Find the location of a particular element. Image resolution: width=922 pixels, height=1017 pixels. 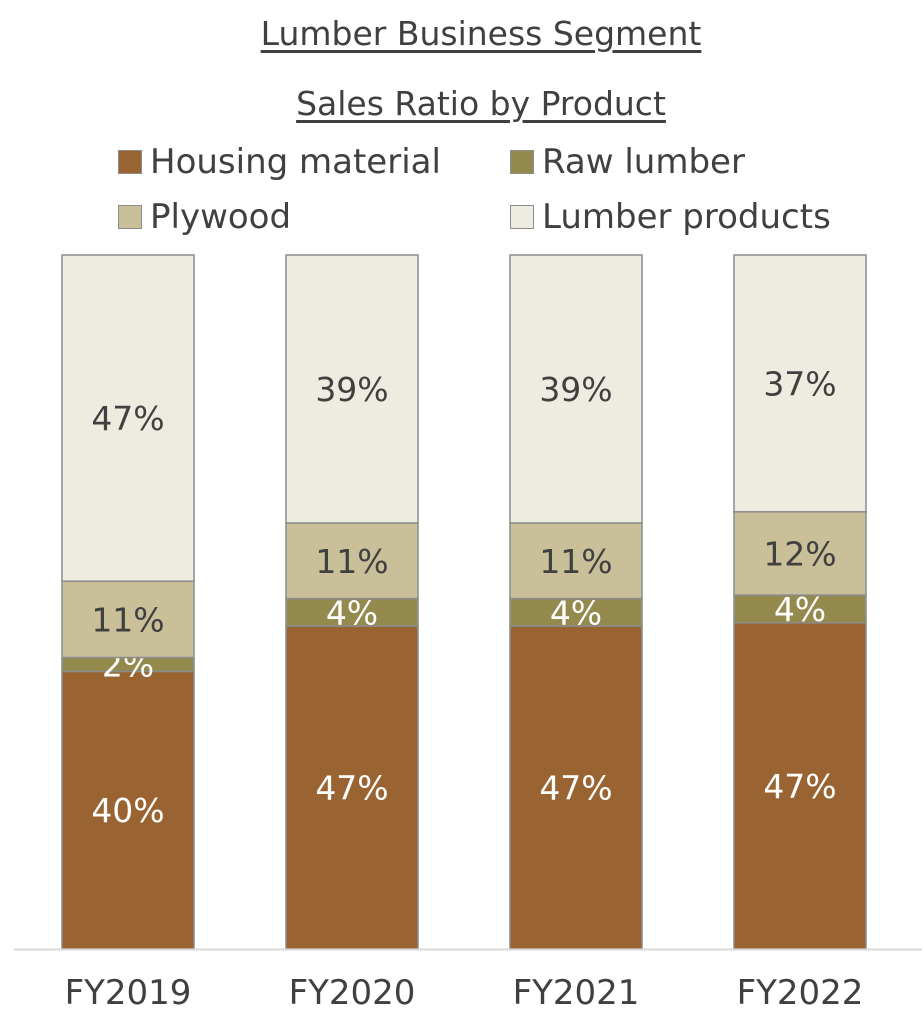

bar-segment-raw-lumber-fy2021 is located at coordinates (576, 612).